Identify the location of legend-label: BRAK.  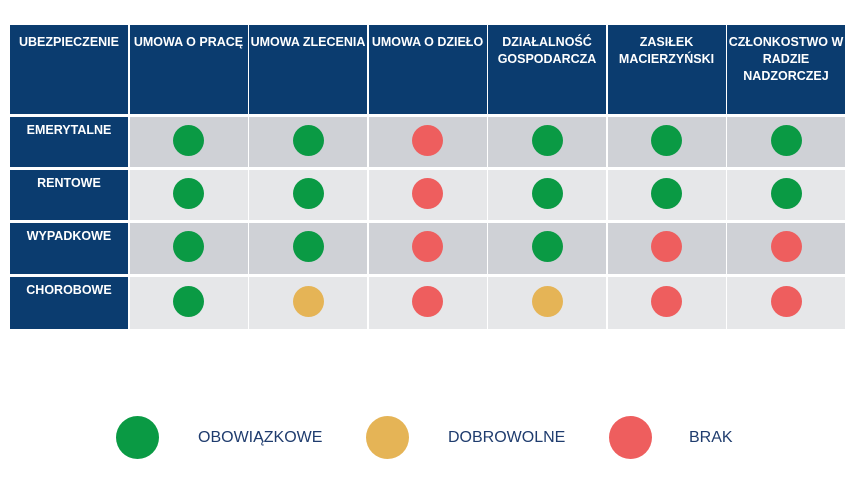
(711, 437).